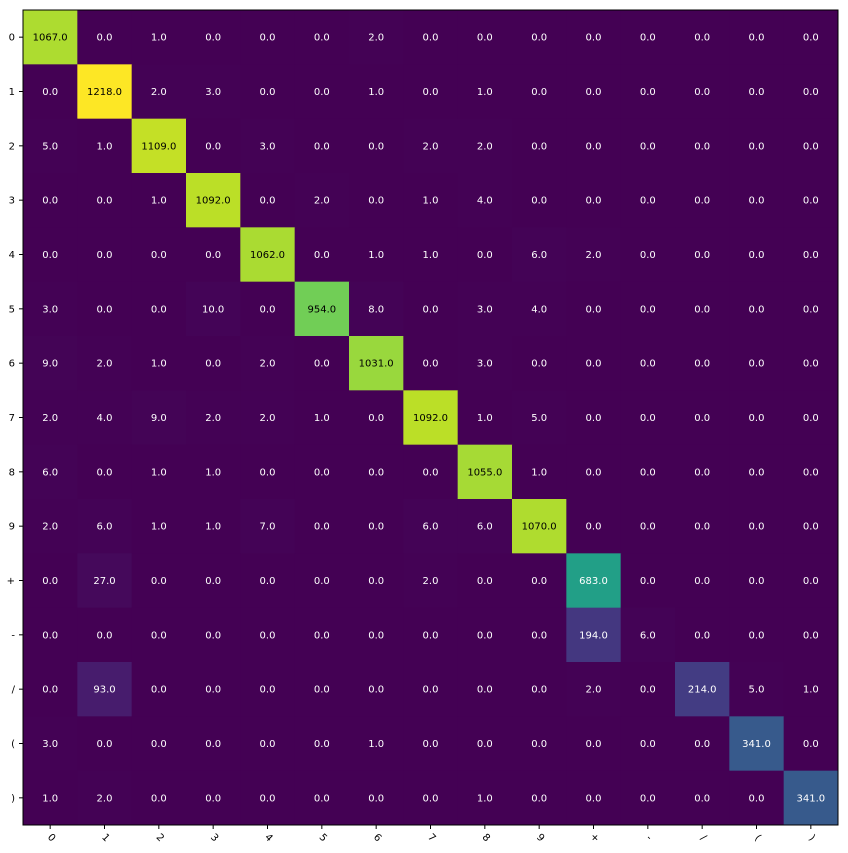 Image resolution: width=848 pixels, height=853 pixels. I want to click on cell-value-label: 27.0, so click(104, 581).